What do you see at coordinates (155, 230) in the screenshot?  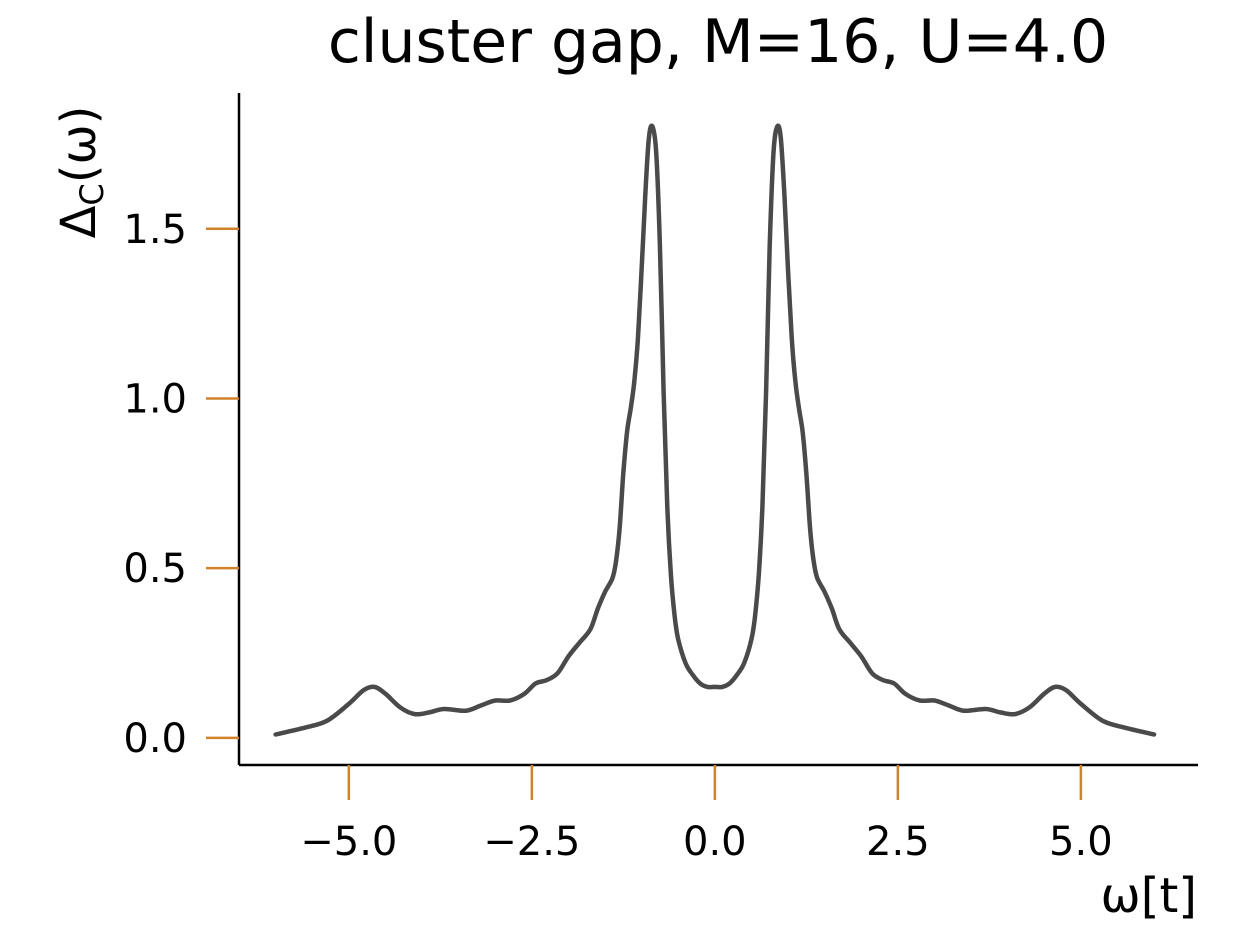 I see `y-tick-label: 1.5` at bounding box center [155, 230].